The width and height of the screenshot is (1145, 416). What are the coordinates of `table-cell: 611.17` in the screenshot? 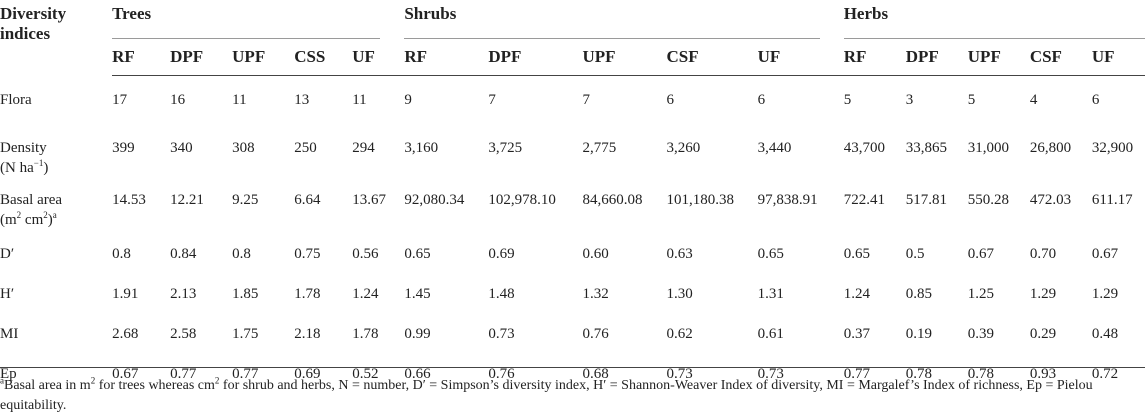 It's located at (1112, 199).